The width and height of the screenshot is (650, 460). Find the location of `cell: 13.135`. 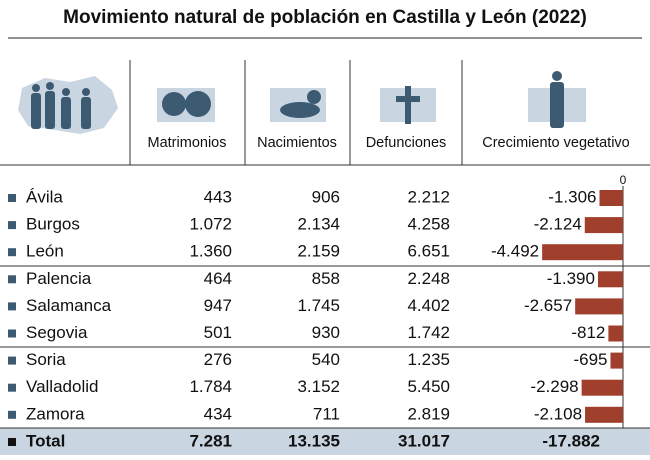

cell: 13.135 is located at coordinates (314, 440).